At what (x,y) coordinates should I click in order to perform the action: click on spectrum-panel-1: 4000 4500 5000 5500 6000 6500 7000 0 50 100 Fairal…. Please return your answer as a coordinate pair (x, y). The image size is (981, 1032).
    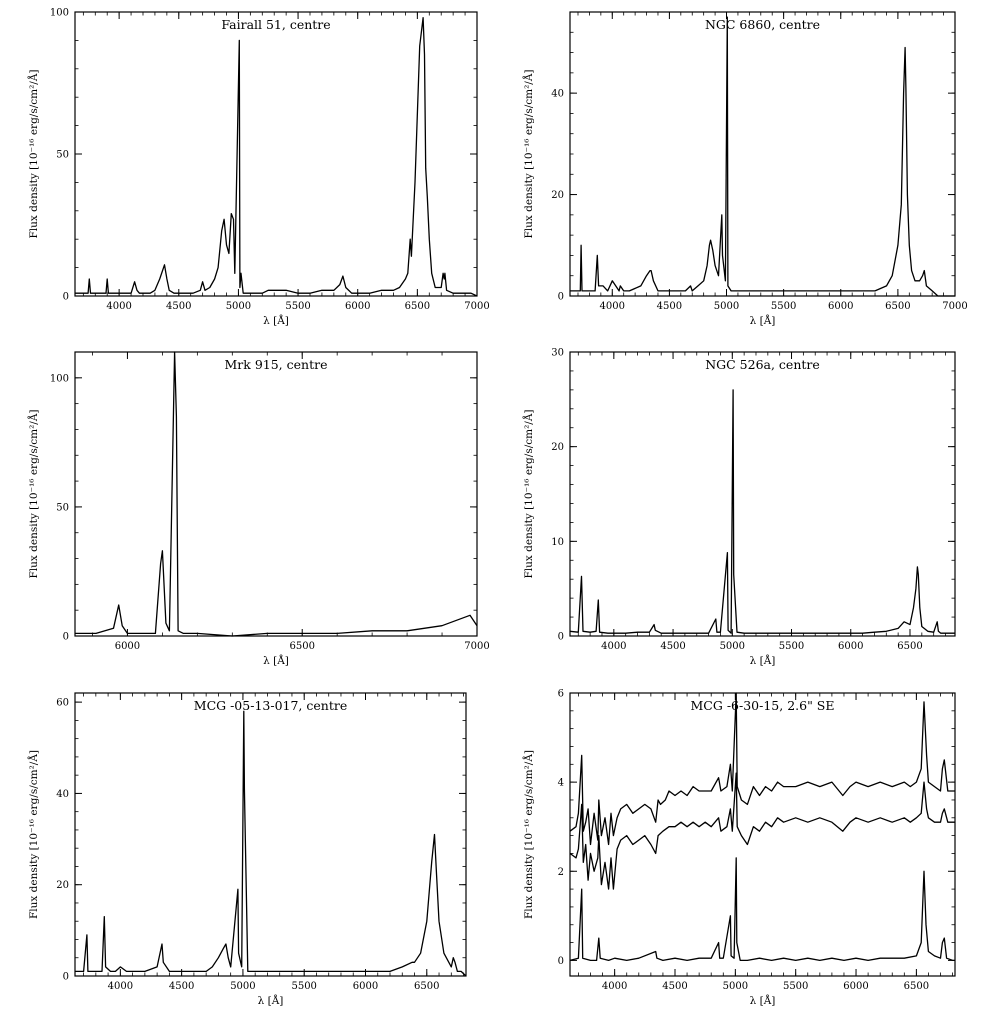
    Looking at the image, I should click on (258, 168).